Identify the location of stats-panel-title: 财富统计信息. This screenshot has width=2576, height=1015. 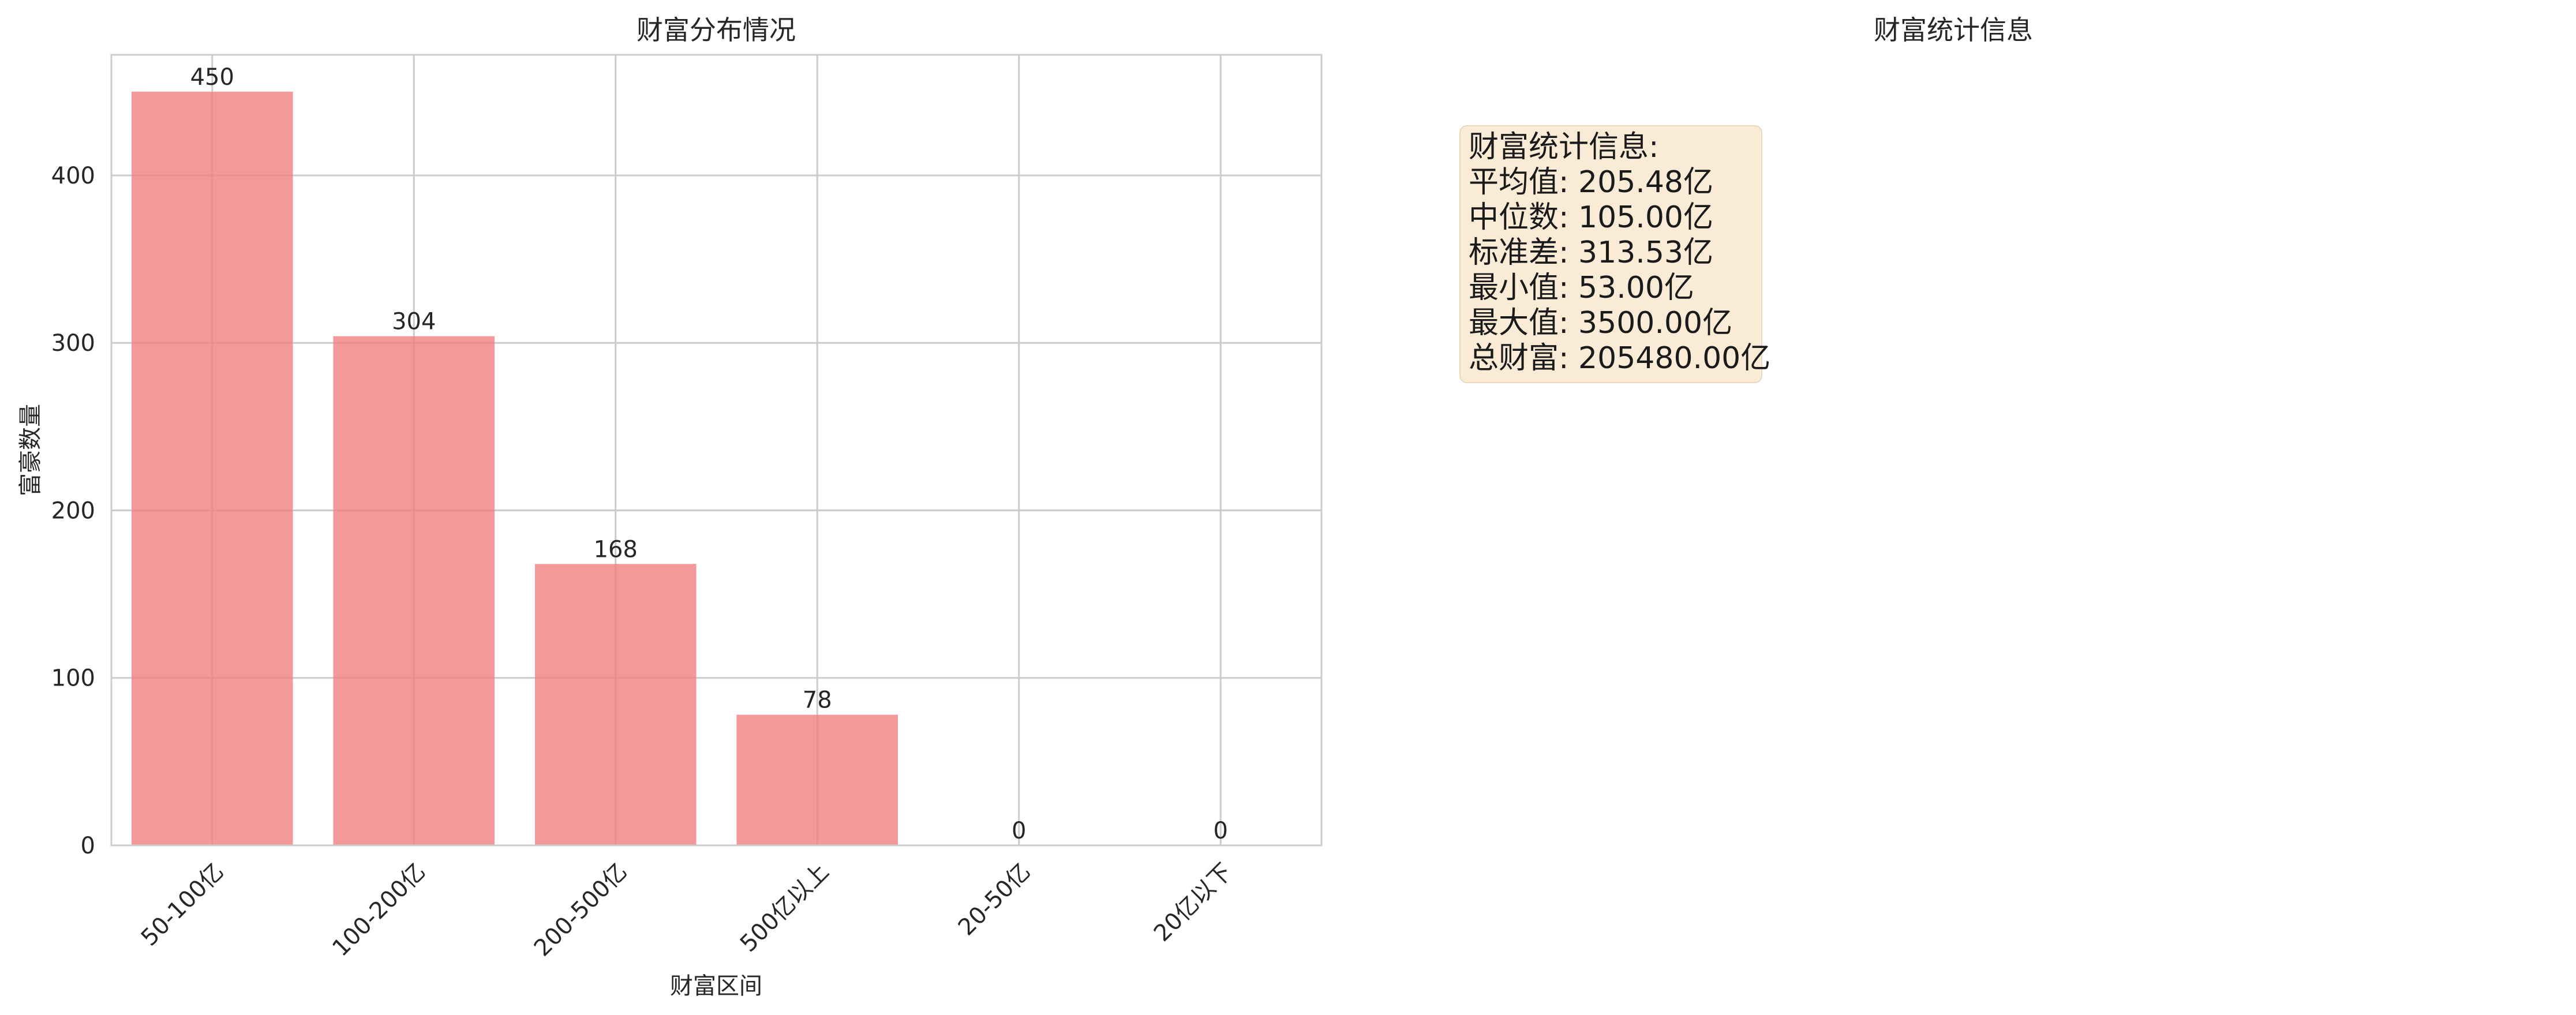
(1953, 30).